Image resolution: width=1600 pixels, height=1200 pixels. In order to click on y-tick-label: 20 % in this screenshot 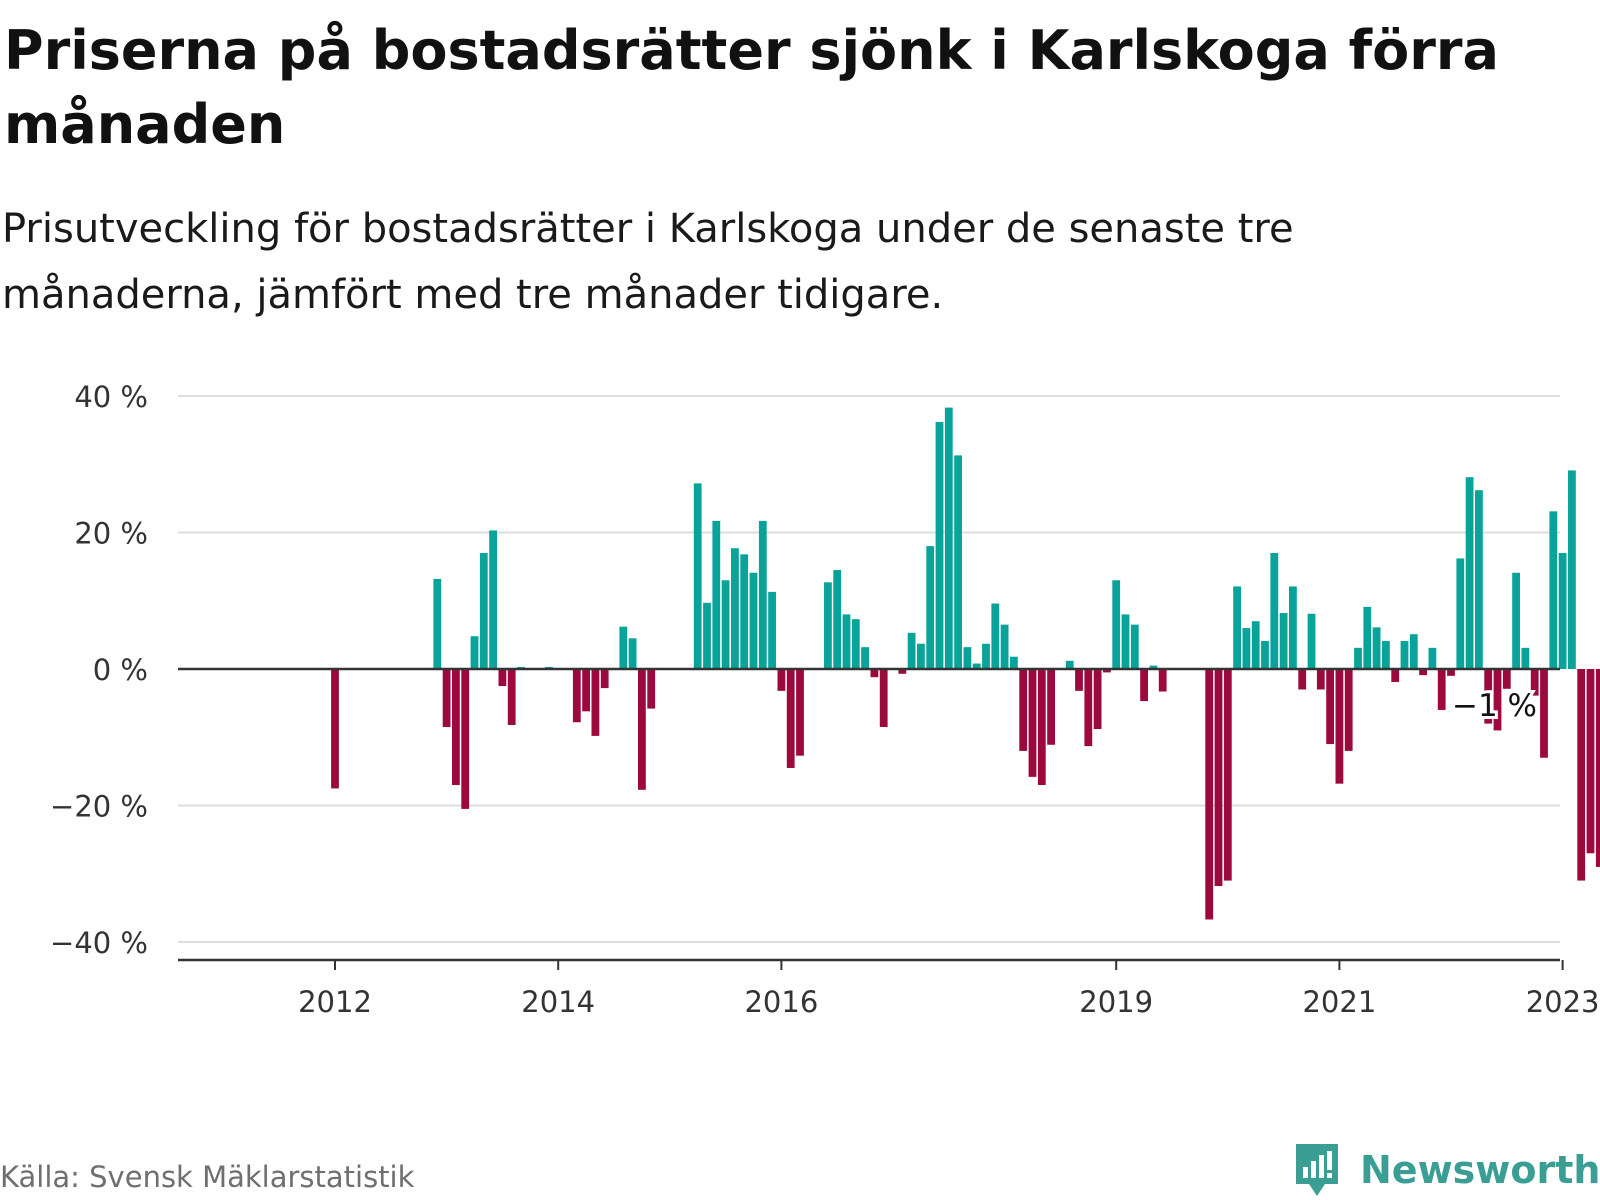, I will do `click(111, 534)`.